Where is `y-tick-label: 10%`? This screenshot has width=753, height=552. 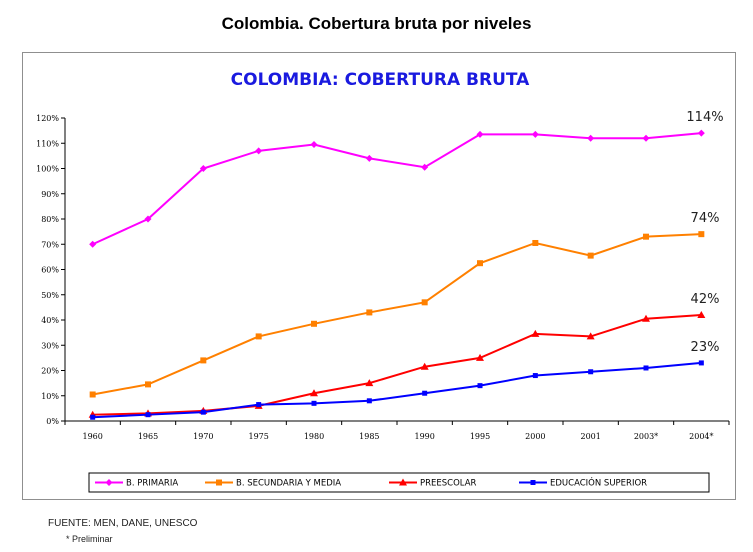
y-tick-label: 10% is located at coordinates (50, 396).